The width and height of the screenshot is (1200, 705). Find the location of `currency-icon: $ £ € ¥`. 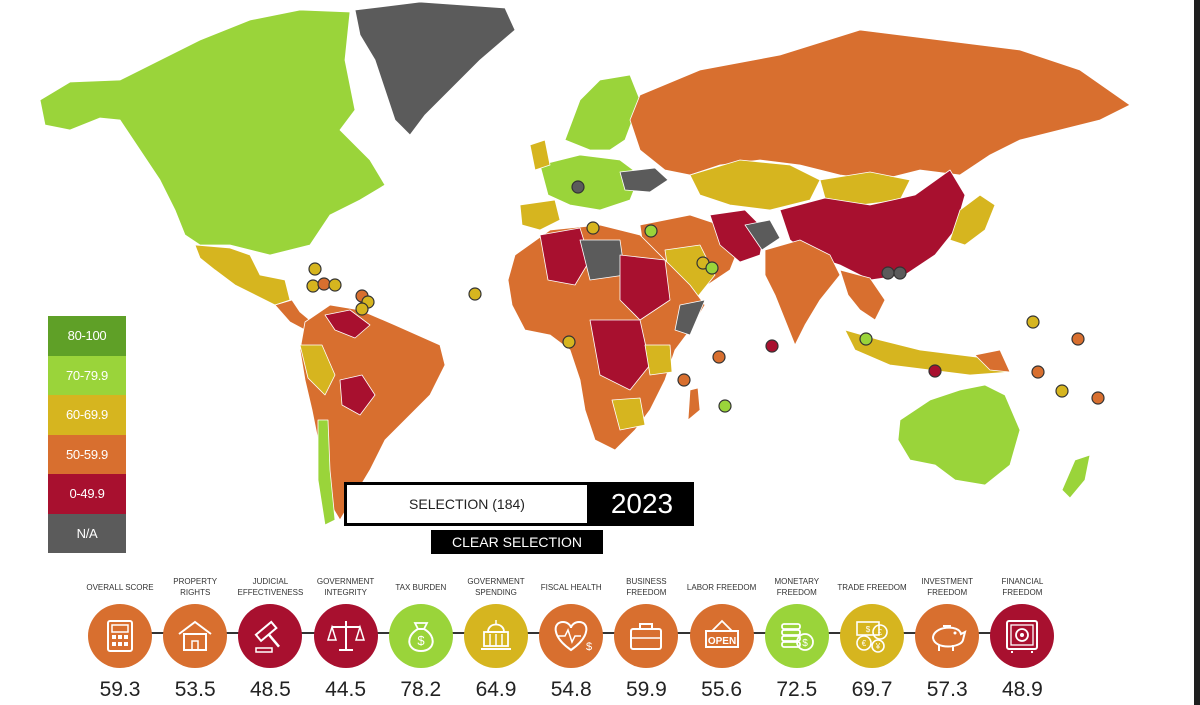

currency-icon: $ £ € ¥ is located at coordinates (872, 636).